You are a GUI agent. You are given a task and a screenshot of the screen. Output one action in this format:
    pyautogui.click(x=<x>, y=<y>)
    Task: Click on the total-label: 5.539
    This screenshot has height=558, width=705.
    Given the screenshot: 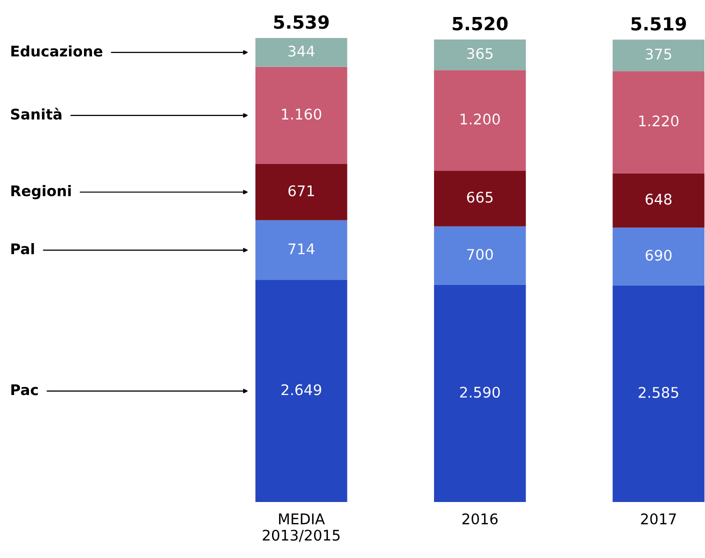 What is the action you would take?
    pyautogui.click(x=301, y=22)
    